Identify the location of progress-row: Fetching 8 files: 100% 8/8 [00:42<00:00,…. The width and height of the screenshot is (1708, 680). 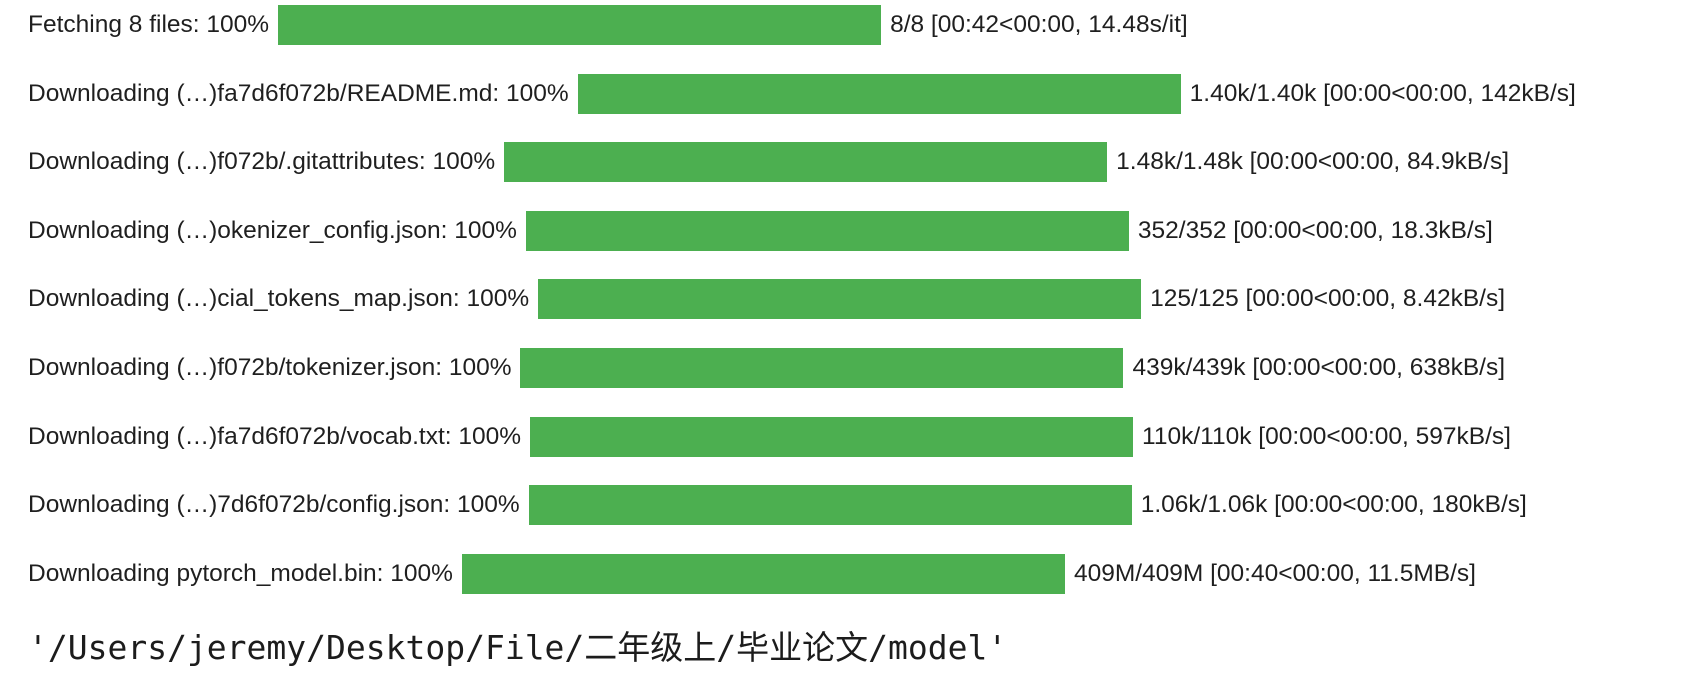
(863, 39).